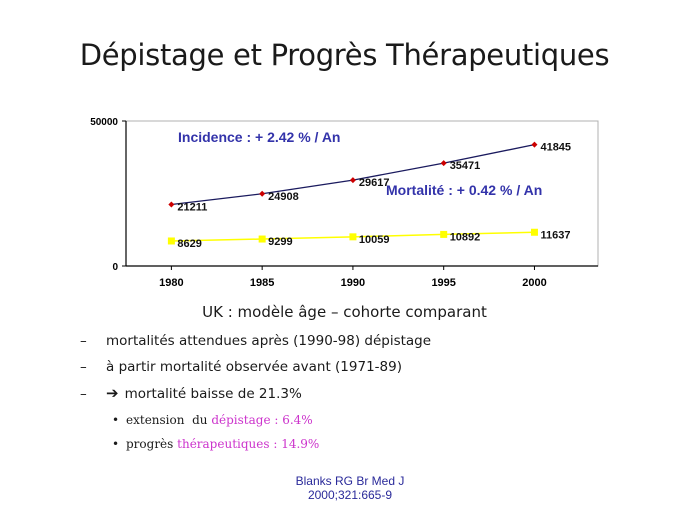  Describe the element at coordinates (555, 235) in the screenshot. I see `data-label-mortalite: 11637` at that location.